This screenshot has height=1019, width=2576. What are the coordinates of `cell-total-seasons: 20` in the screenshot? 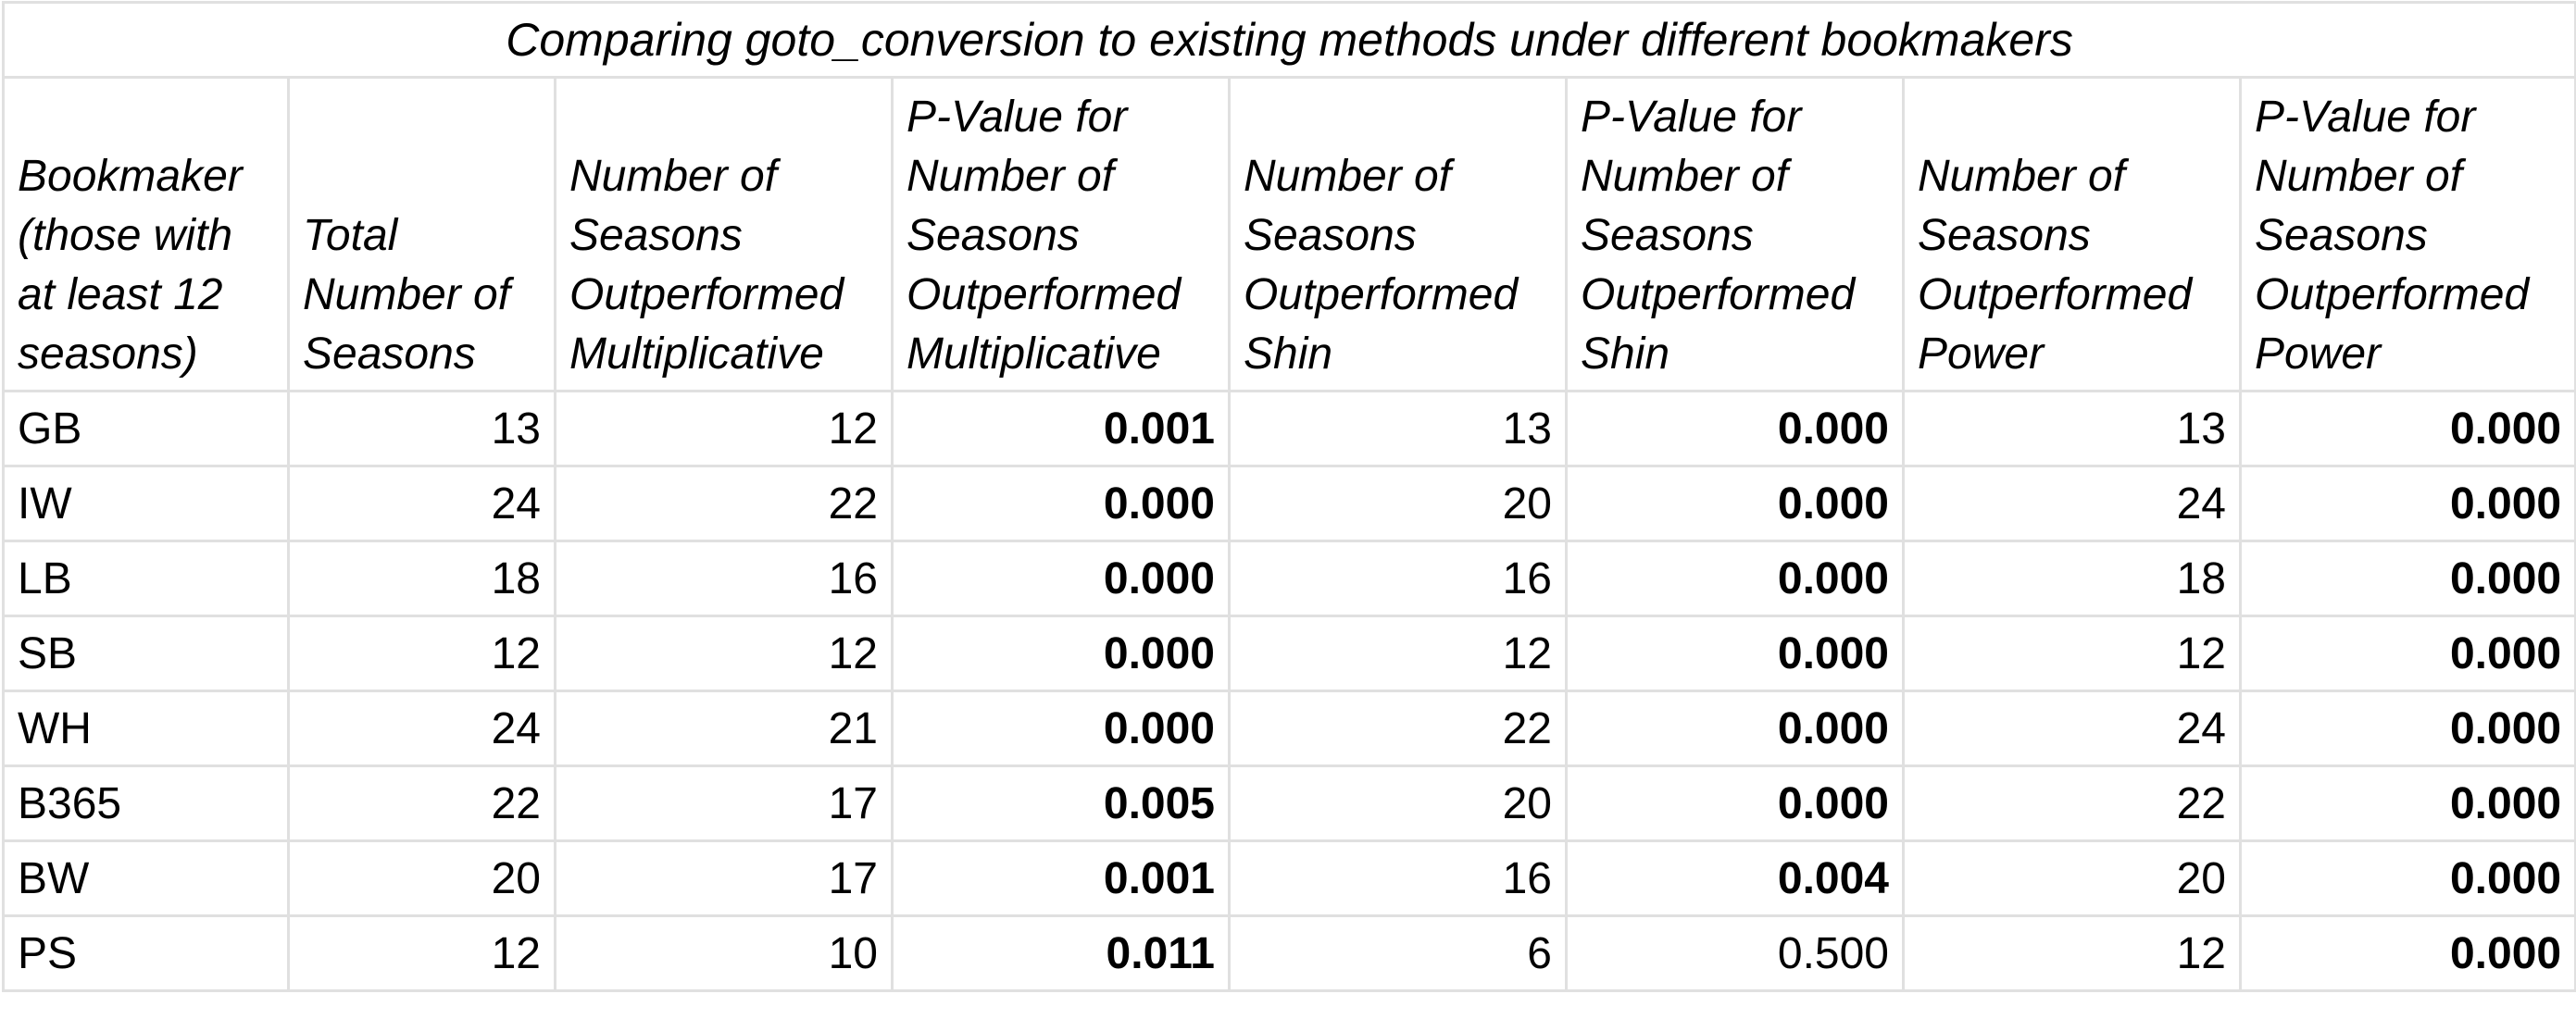 It's located at (421, 878).